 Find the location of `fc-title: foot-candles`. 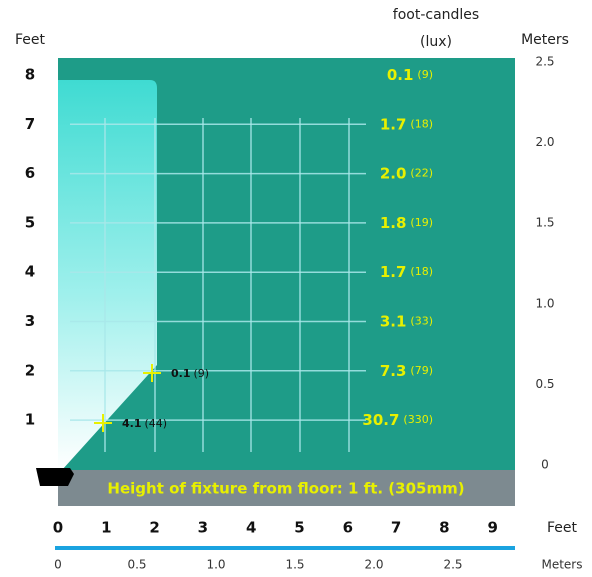

fc-title: foot-candles is located at coordinates (436, 15).